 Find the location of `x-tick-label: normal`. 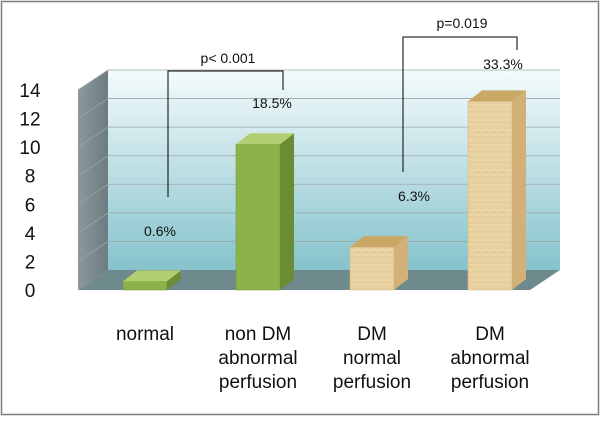

x-tick-label: normal is located at coordinates (145, 334).